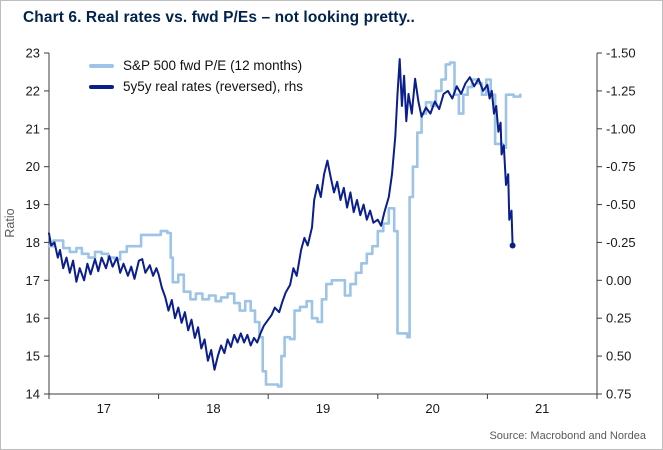 The image size is (663, 450). Describe the element at coordinates (33, 53) in the screenshot. I see `left-axis-tick-label: 23` at that location.